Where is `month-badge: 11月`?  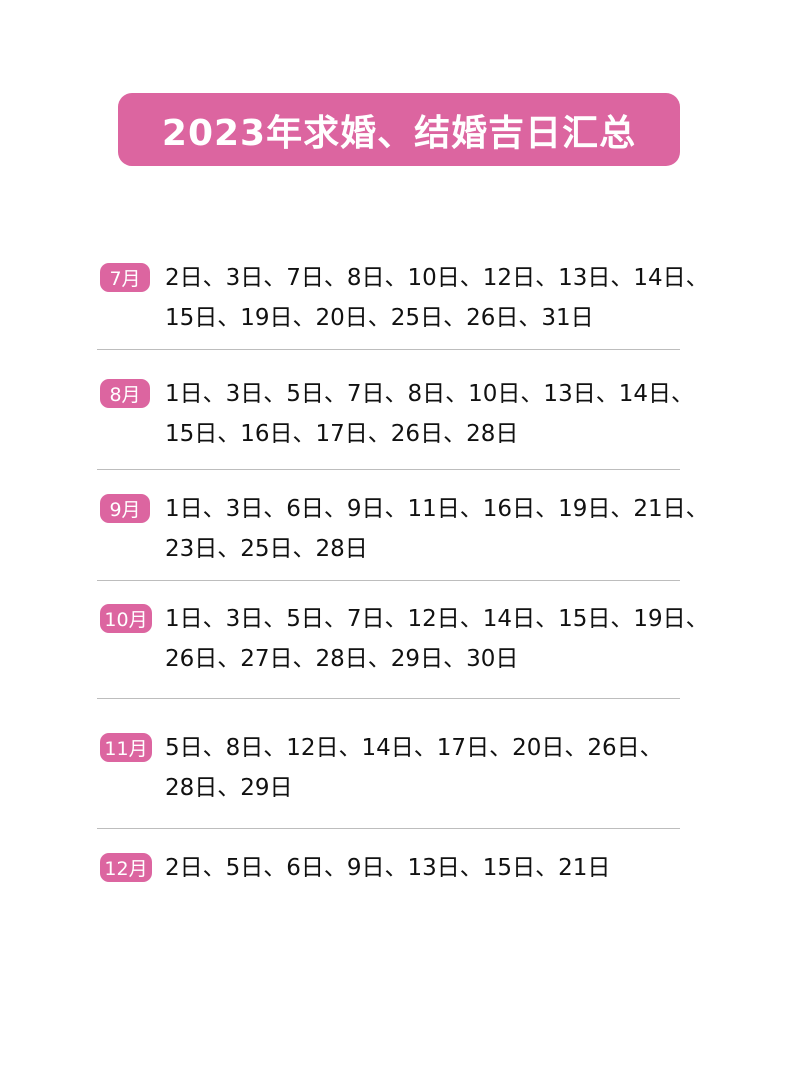 month-badge: 11月 is located at coordinates (126, 747).